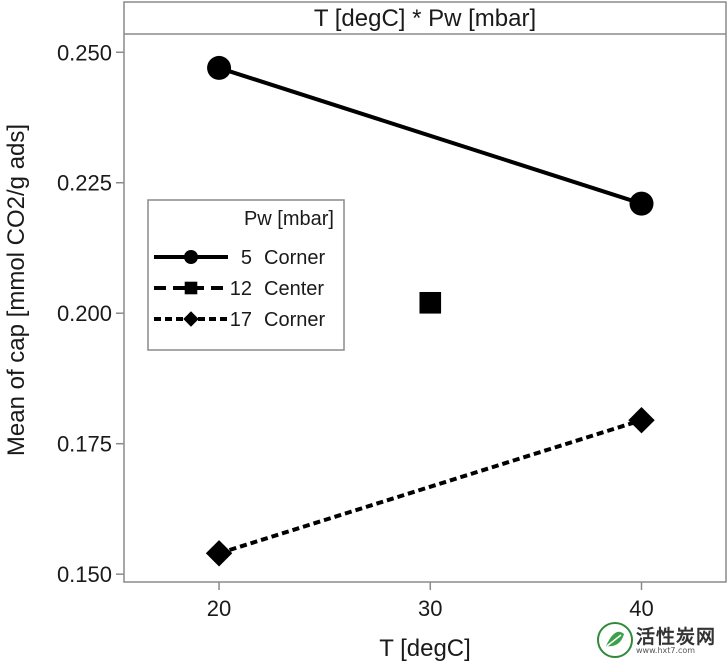 The width and height of the screenshot is (728, 663). I want to click on legend-items: 5 Corner 12 Center 17 Corner, so click(239, 289).